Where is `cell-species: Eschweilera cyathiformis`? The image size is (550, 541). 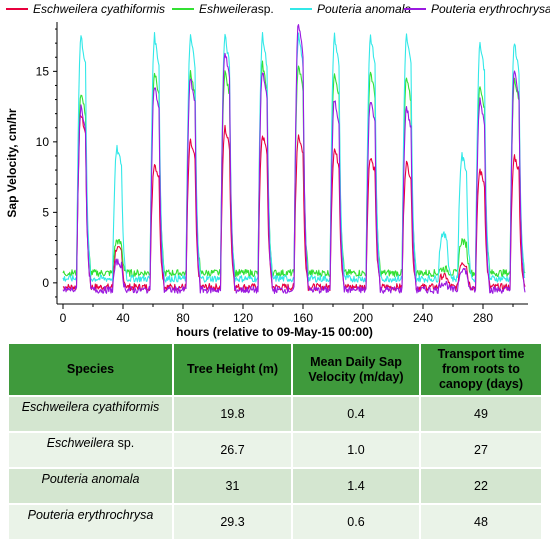
cell-species: Eschweilera cyathiformis is located at coordinates (90, 414).